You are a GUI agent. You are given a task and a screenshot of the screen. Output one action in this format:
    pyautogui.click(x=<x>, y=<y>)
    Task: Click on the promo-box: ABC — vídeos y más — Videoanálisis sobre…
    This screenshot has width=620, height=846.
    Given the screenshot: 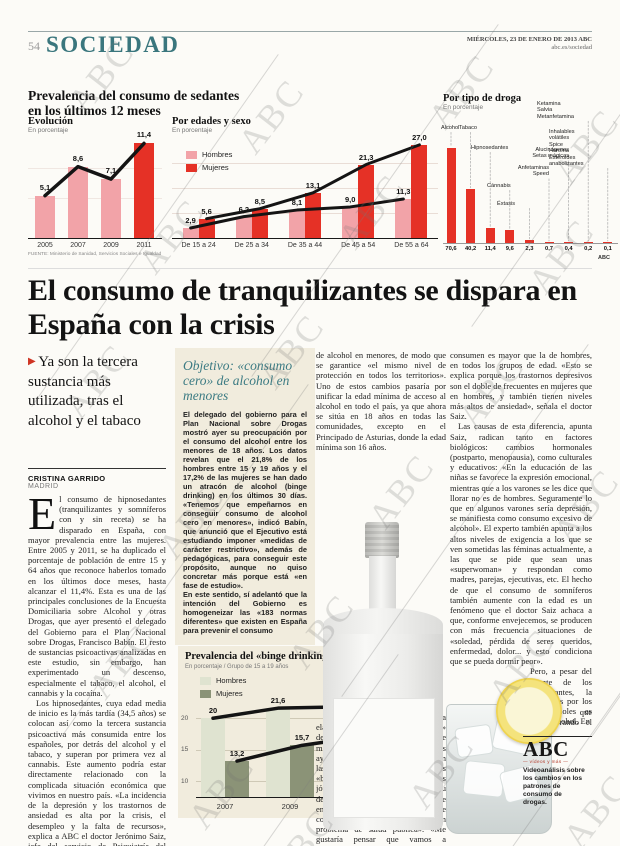 What is the action you would take?
    pyautogui.click(x=557, y=771)
    